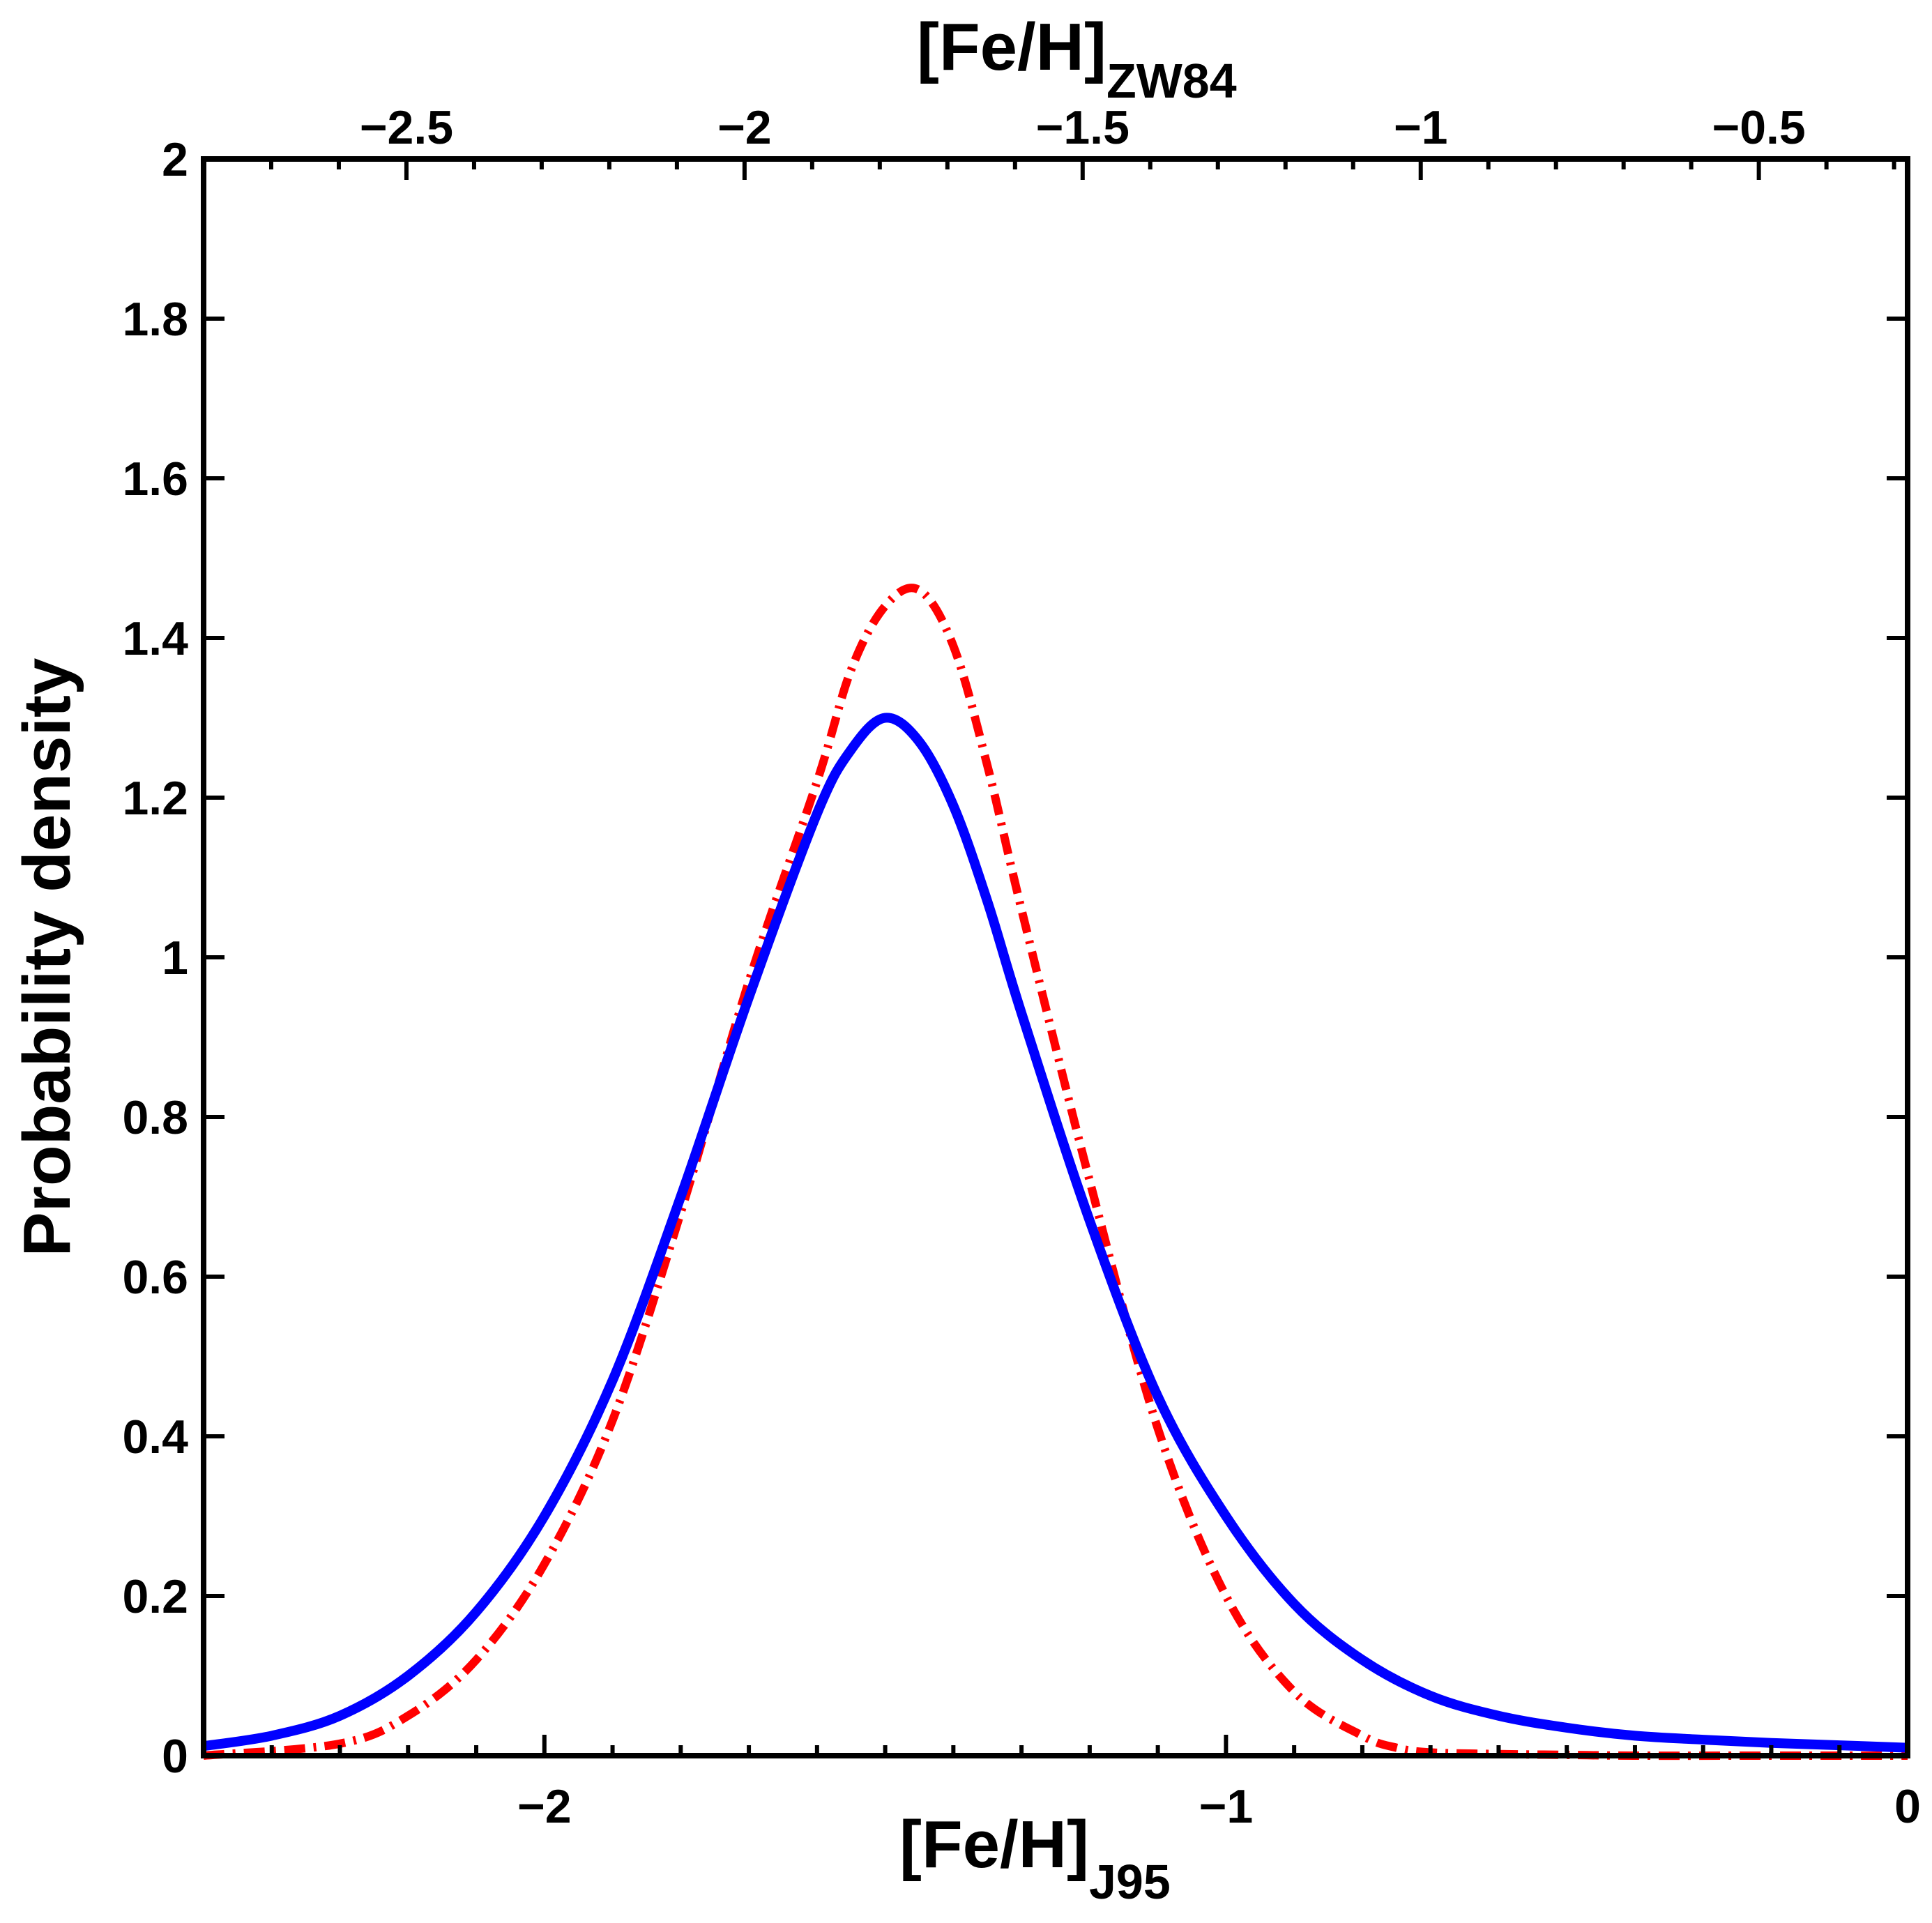  What do you see at coordinates (1171, 81) in the screenshot?
I see `x2-axis-title-sub: ZW84` at bounding box center [1171, 81].